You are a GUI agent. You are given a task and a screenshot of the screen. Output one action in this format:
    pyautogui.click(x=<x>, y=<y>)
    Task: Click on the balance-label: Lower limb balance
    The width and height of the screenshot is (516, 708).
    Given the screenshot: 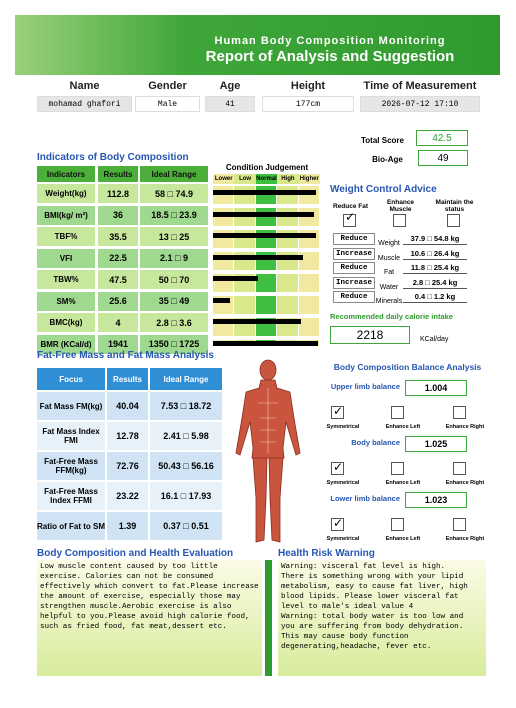 What is the action you would take?
    pyautogui.click(x=365, y=498)
    